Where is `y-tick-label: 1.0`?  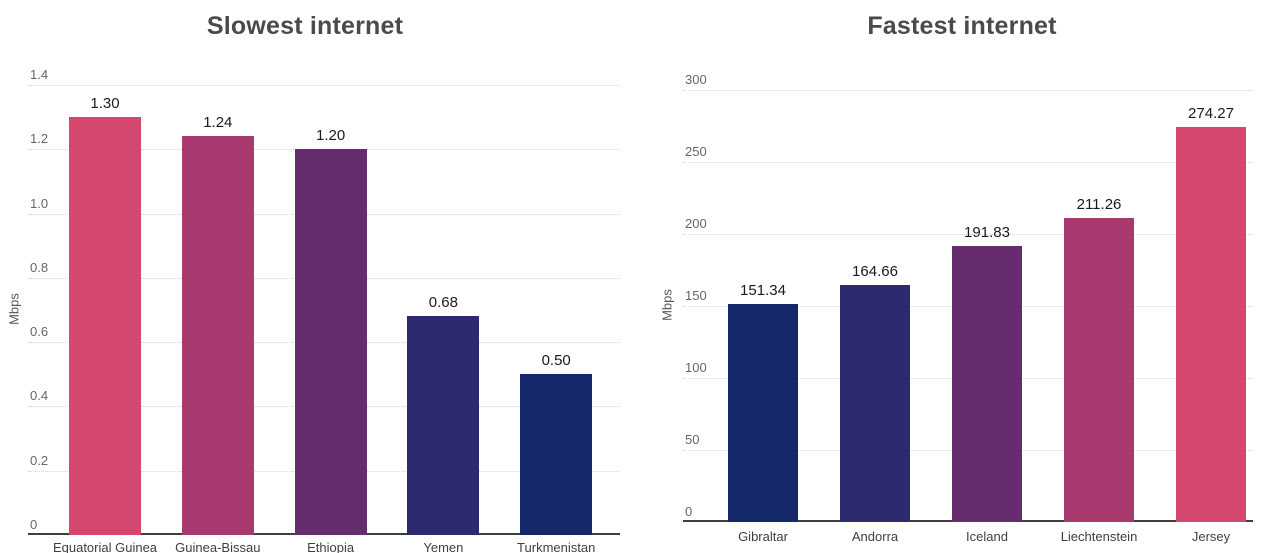 y-tick-label: 1.0 is located at coordinates (39, 203).